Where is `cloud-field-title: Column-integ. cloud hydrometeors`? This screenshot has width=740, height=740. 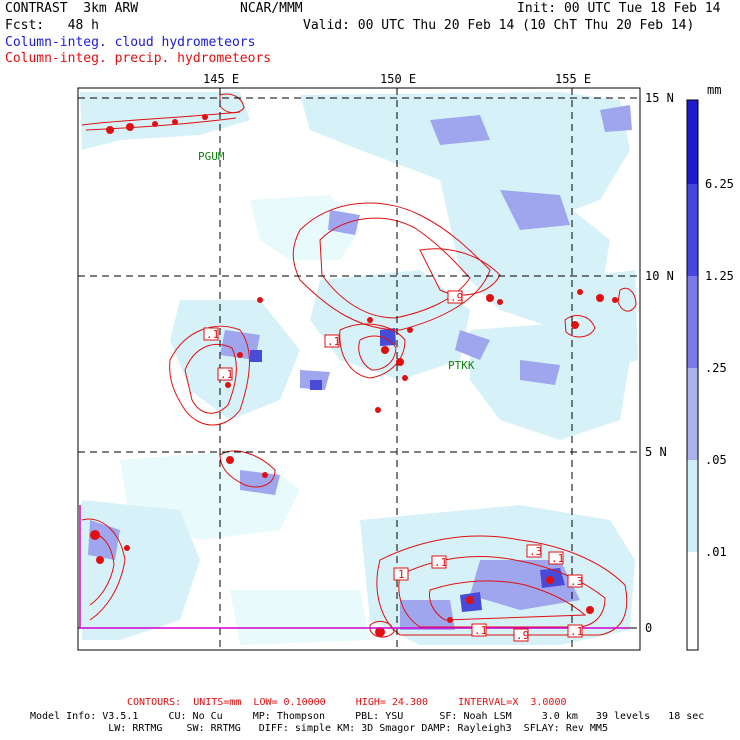 cloud-field-title: Column-integ. cloud hydrometeors is located at coordinates (130, 42).